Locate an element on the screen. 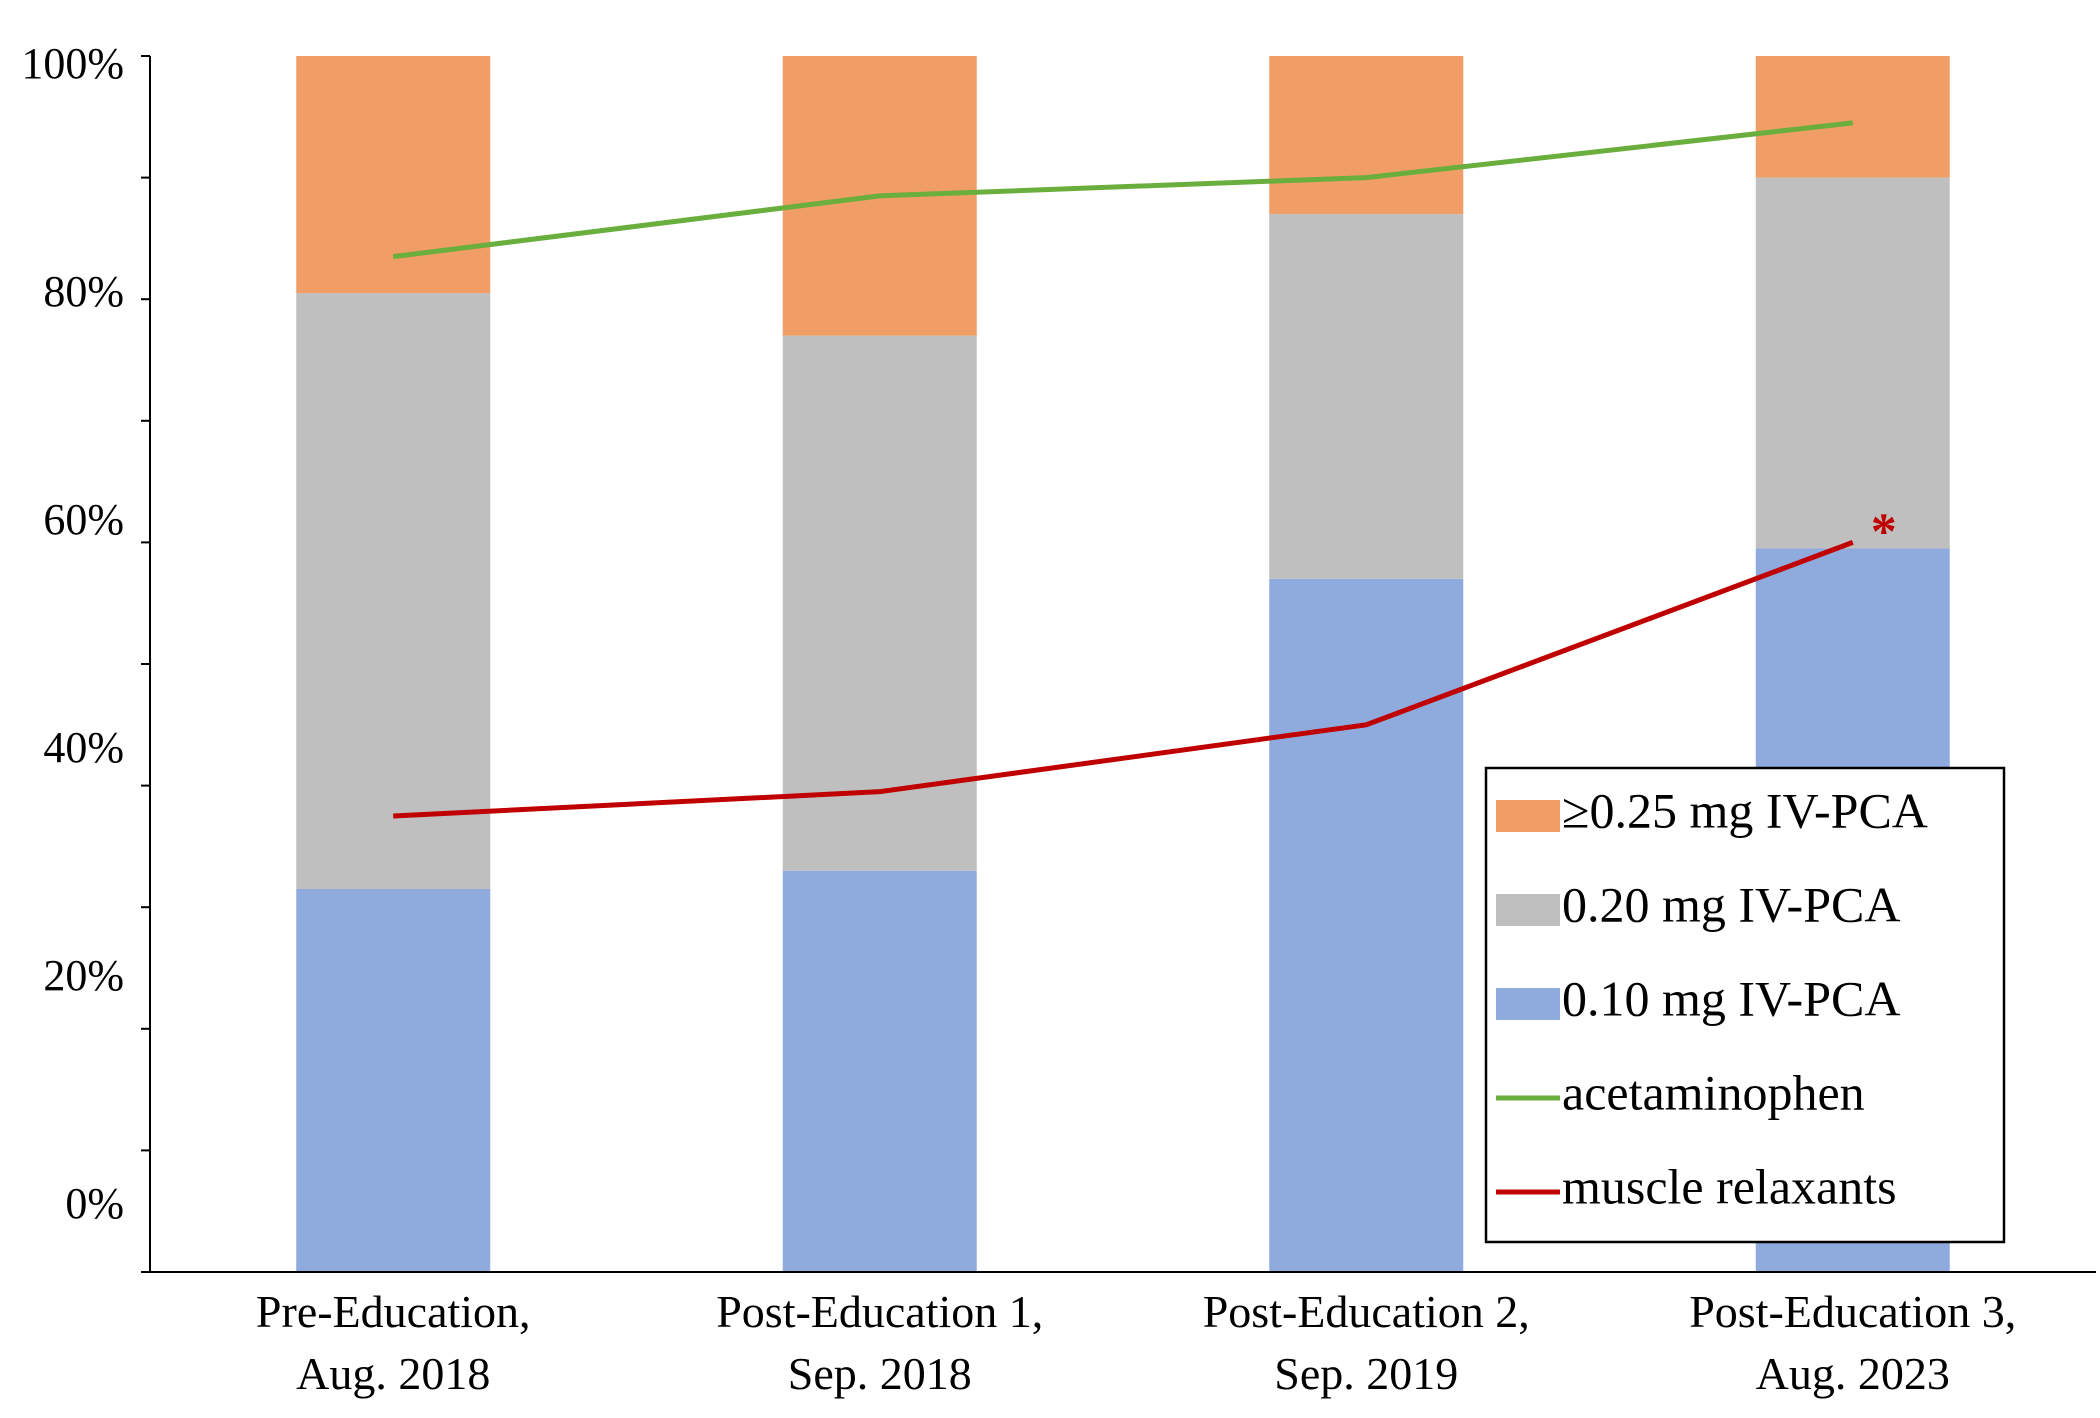  legend-label-0-10-mg-iv-pca: 0.10 mg IV-PCA is located at coordinates (1731, 998).